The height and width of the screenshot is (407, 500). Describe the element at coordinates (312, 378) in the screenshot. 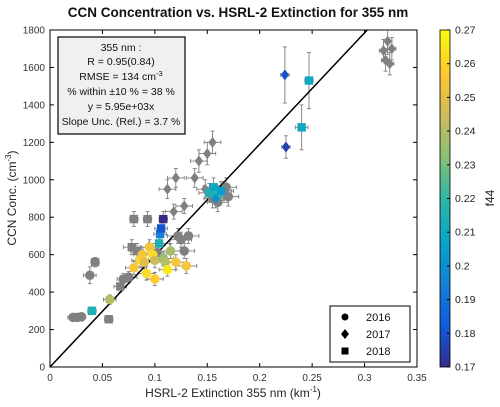

I see `x-tick-label: 0.25` at that location.